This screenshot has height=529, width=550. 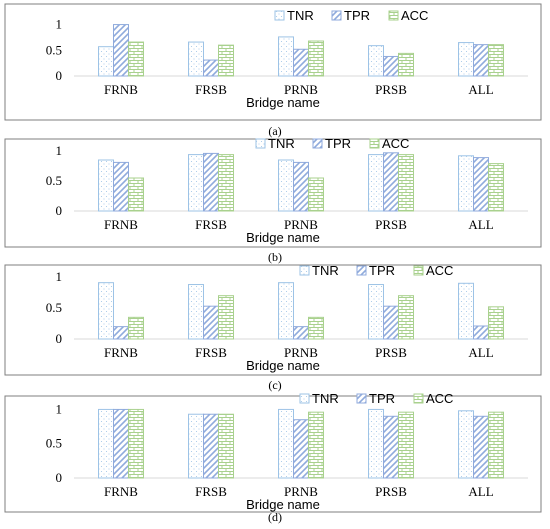 I want to click on category-label: FRNB, so click(x=121, y=352).